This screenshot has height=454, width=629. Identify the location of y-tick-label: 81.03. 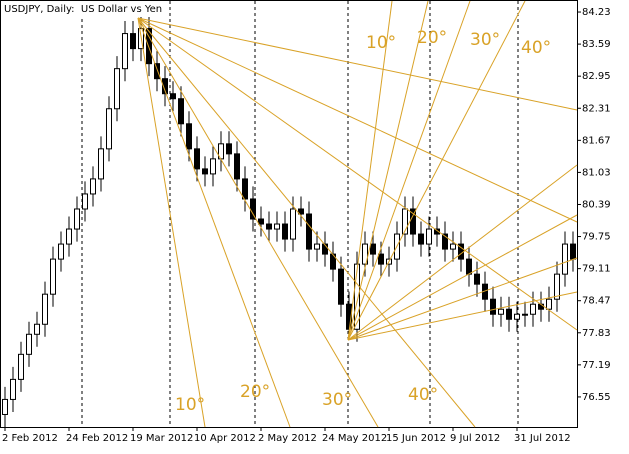
(596, 172).